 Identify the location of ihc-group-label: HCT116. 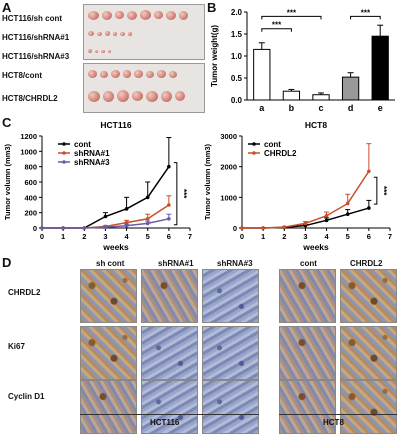
(165, 422).